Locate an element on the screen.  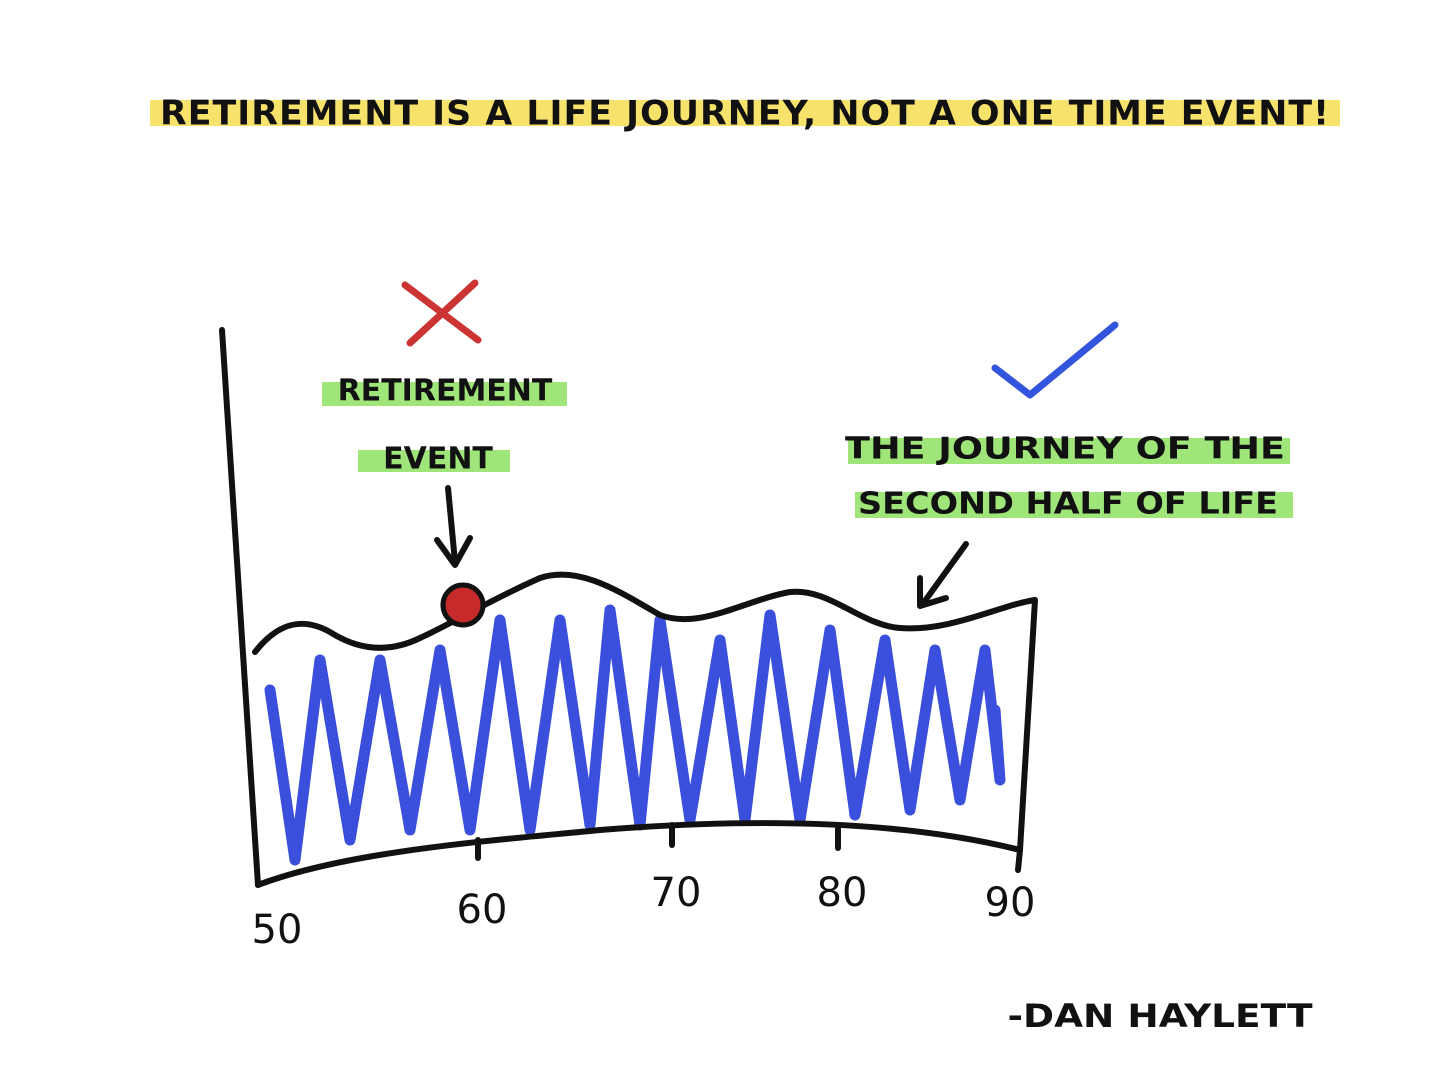
title-highlight is located at coordinates (745, 113).